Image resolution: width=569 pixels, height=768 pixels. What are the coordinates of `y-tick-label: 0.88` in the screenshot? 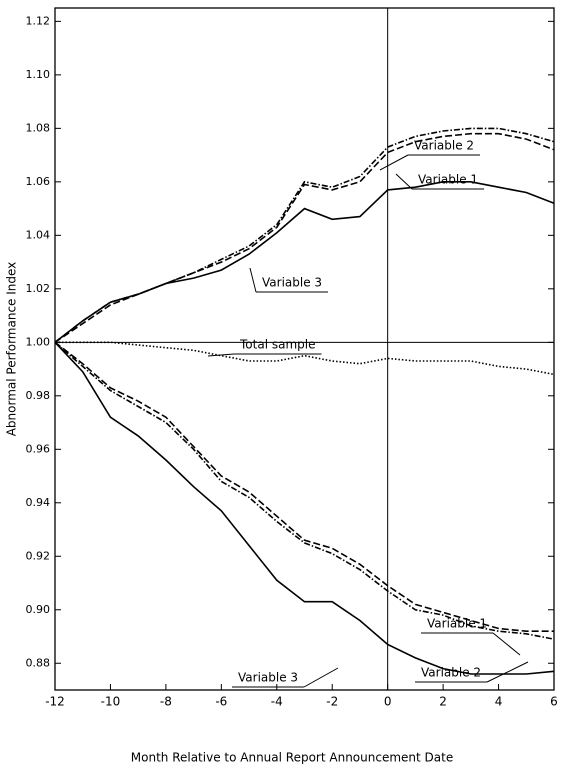 It's located at (38, 662).